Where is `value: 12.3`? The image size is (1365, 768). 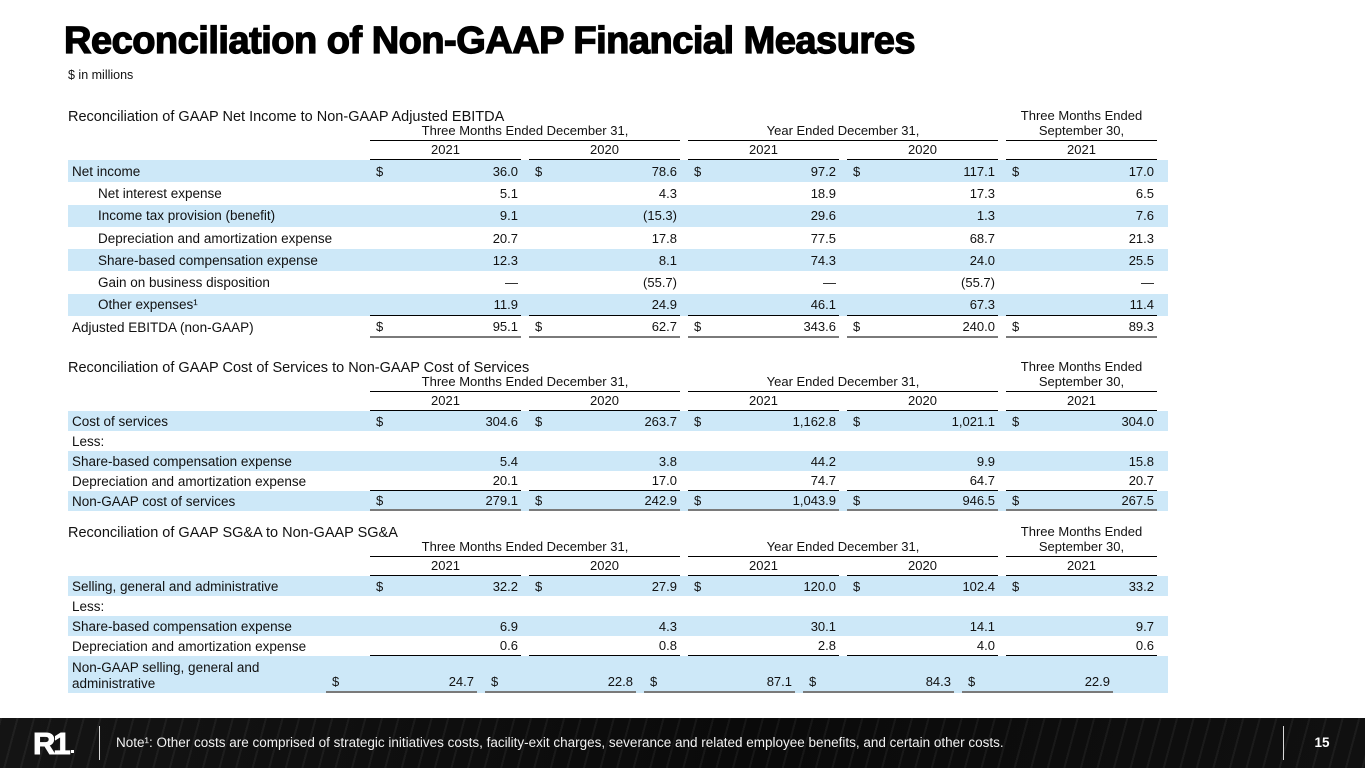 value: 12.3 is located at coordinates (505, 260).